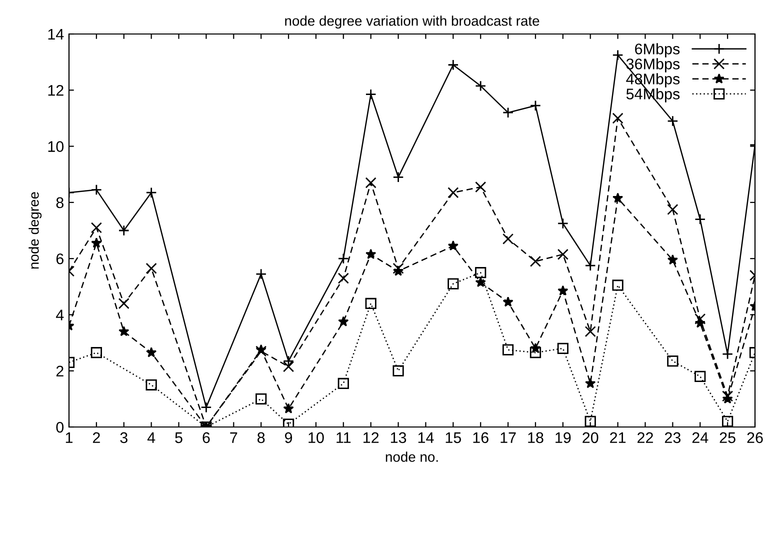  Describe the element at coordinates (60, 315) in the screenshot. I see `y-tick-label: 4` at that location.